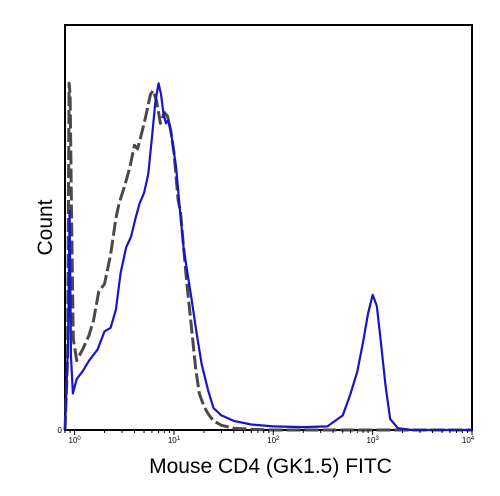  I want to click on y-axis-title: Count, so click(45, 227).